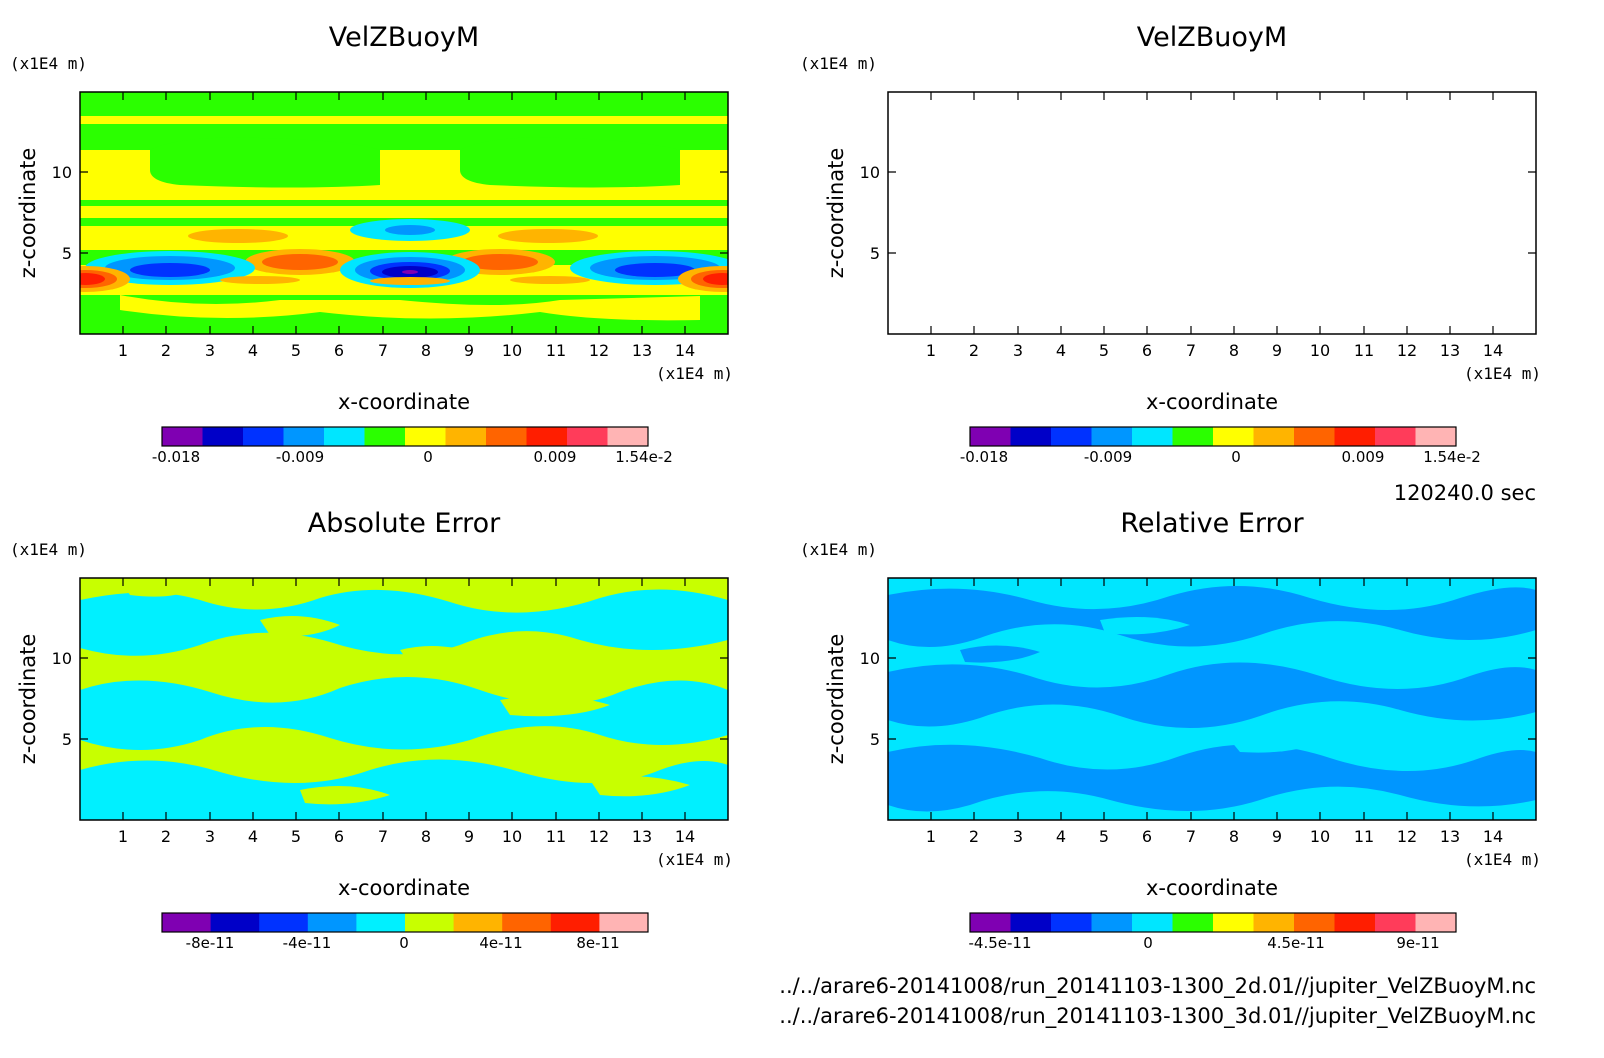  Describe the element at coordinates (123, 350) in the screenshot. I see `x-tick-label: 1` at that location.